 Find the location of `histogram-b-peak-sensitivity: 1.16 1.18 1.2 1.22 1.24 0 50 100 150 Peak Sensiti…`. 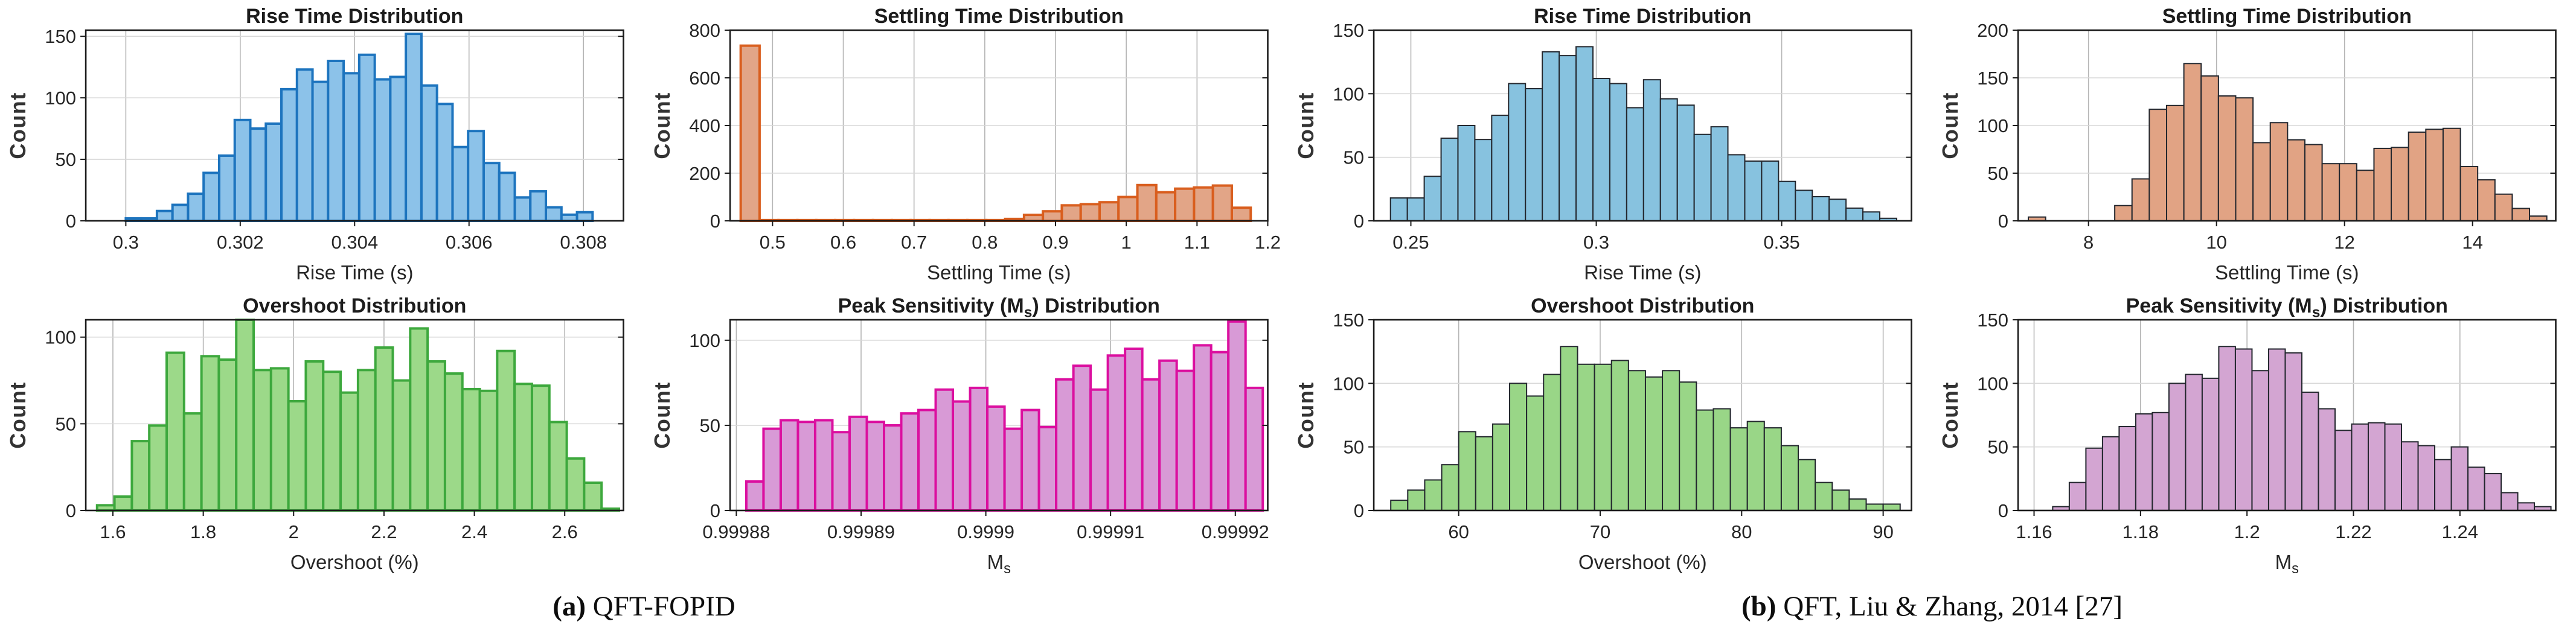

histogram-b-peak-sensitivity: 1.16 1.18 1.2 1.22 1.24 0 50 100 150 Peak Sensiti… is located at coordinates (2247, 436).